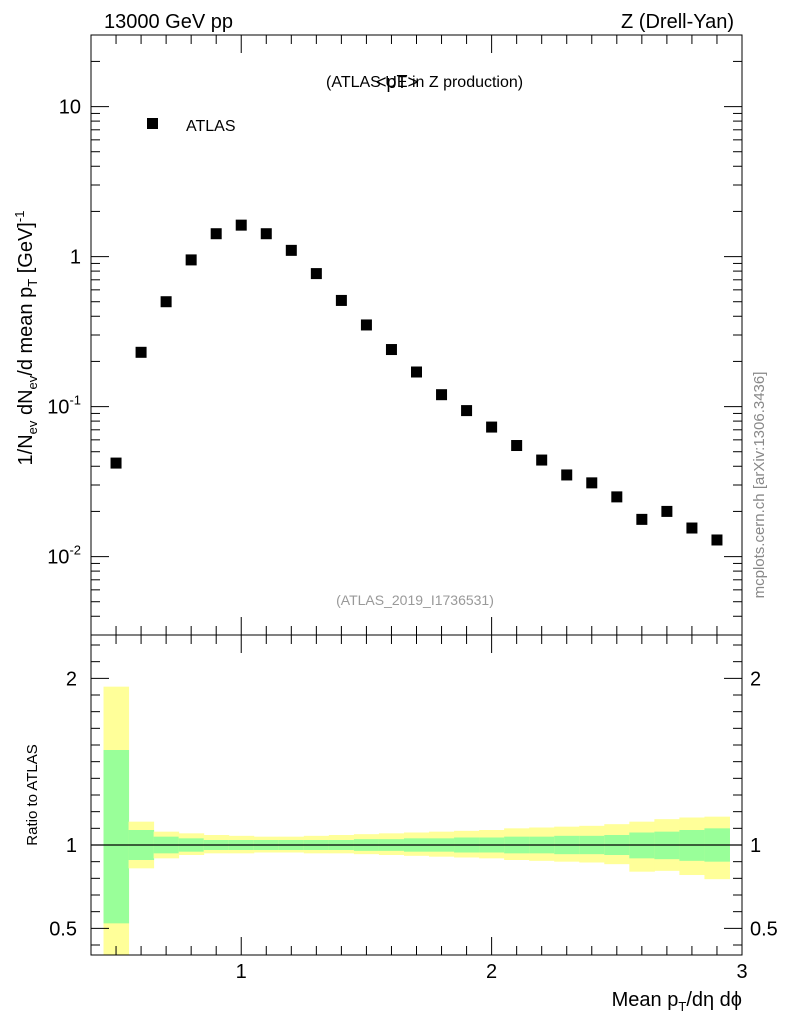  What do you see at coordinates (63, 929) in the screenshot?
I see `ratio-ytick-label-left: 0.5` at bounding box center [63, 929].